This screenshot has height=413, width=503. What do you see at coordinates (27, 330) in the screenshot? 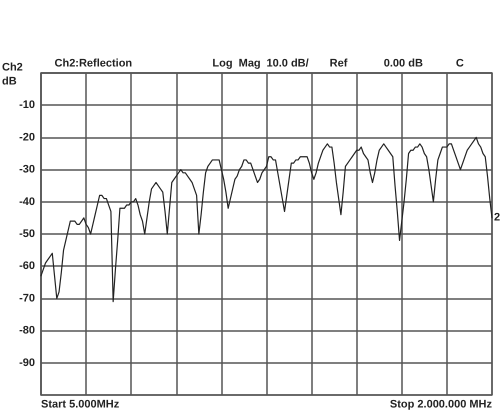
I see `y-tick-label: -80` at bounding box center [27, 330].